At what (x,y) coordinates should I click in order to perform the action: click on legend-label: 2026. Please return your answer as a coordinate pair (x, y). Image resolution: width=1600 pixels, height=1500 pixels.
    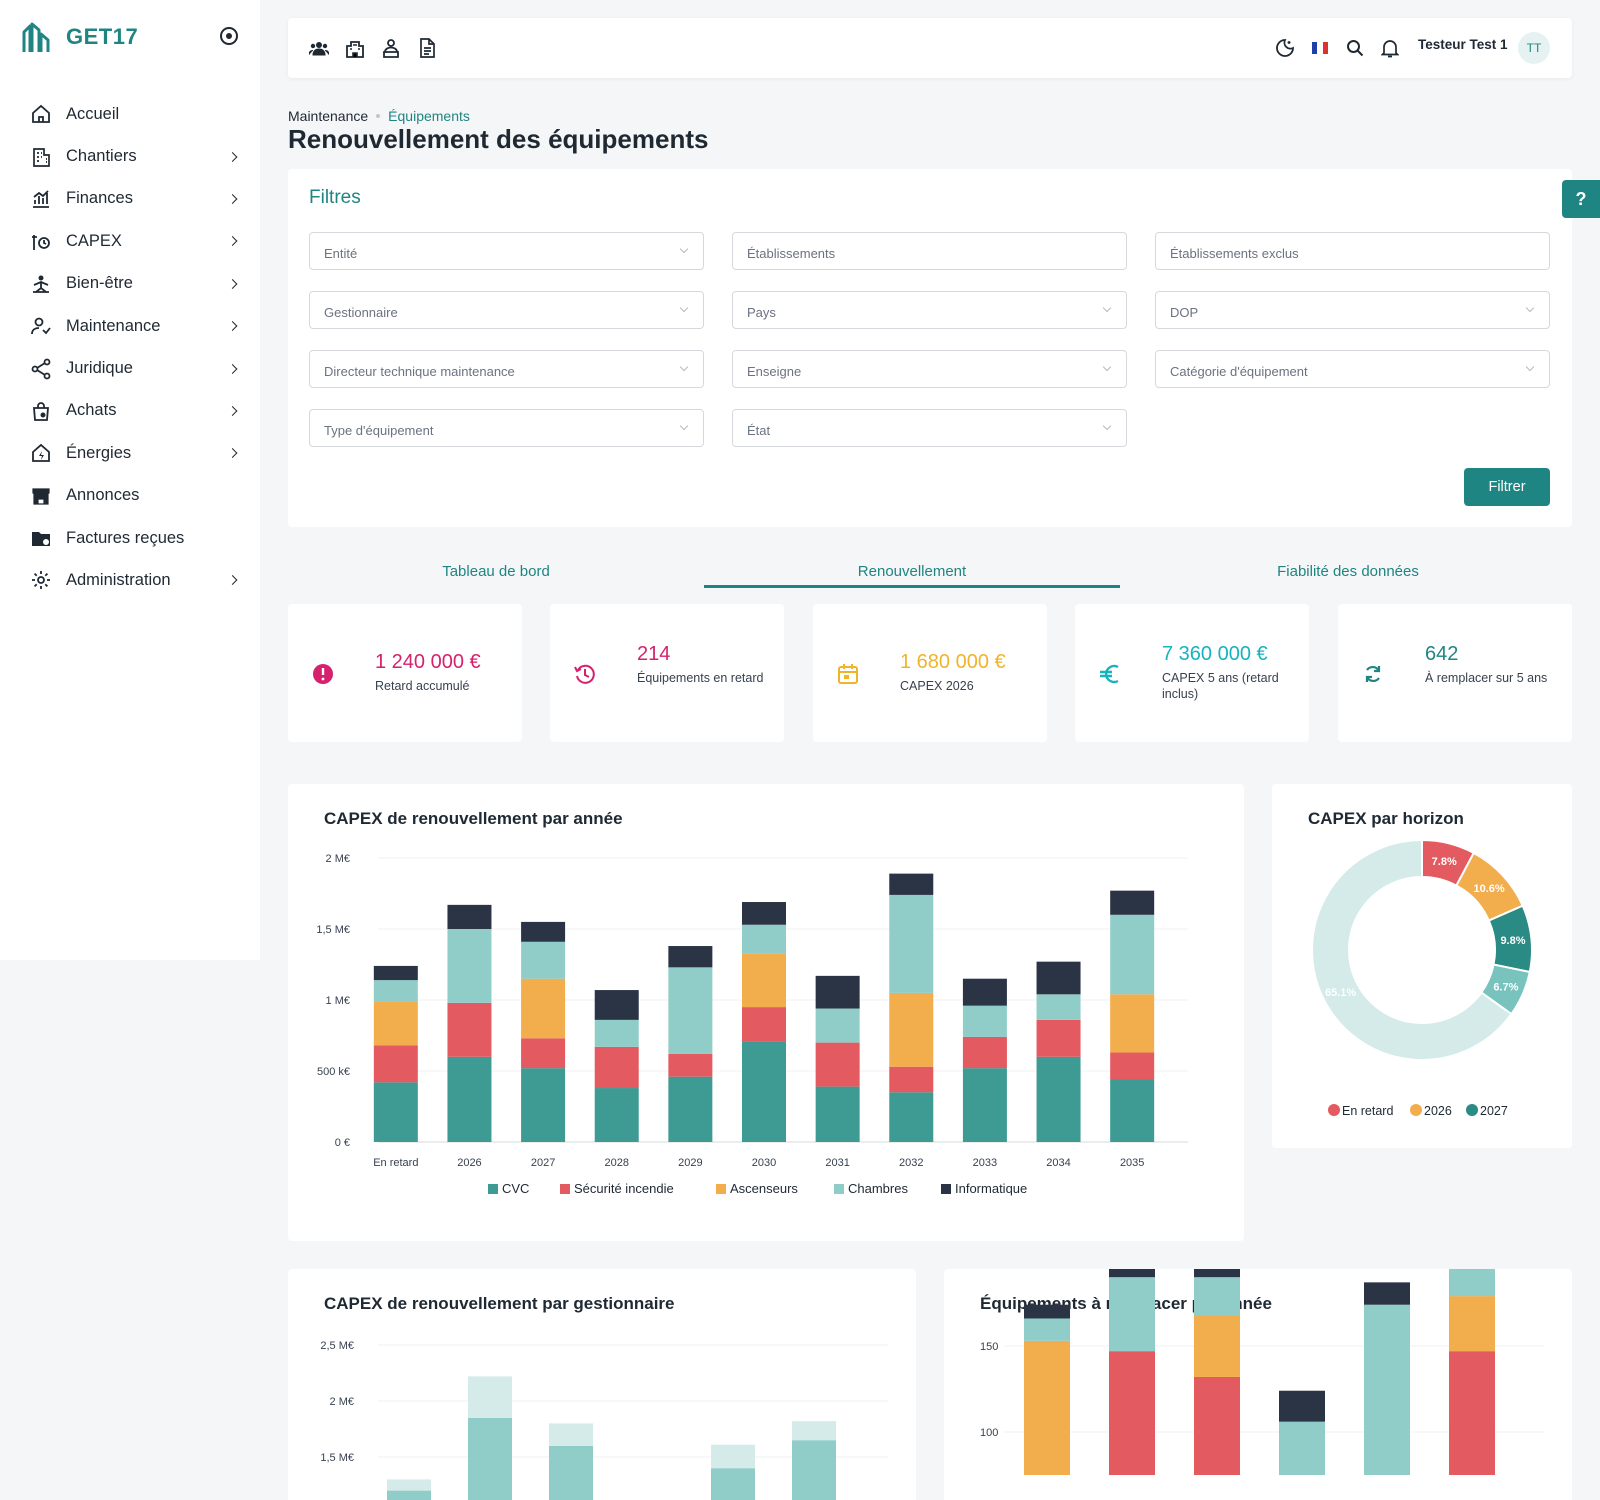
    Looking at the image, I should click on (1438, 1111).